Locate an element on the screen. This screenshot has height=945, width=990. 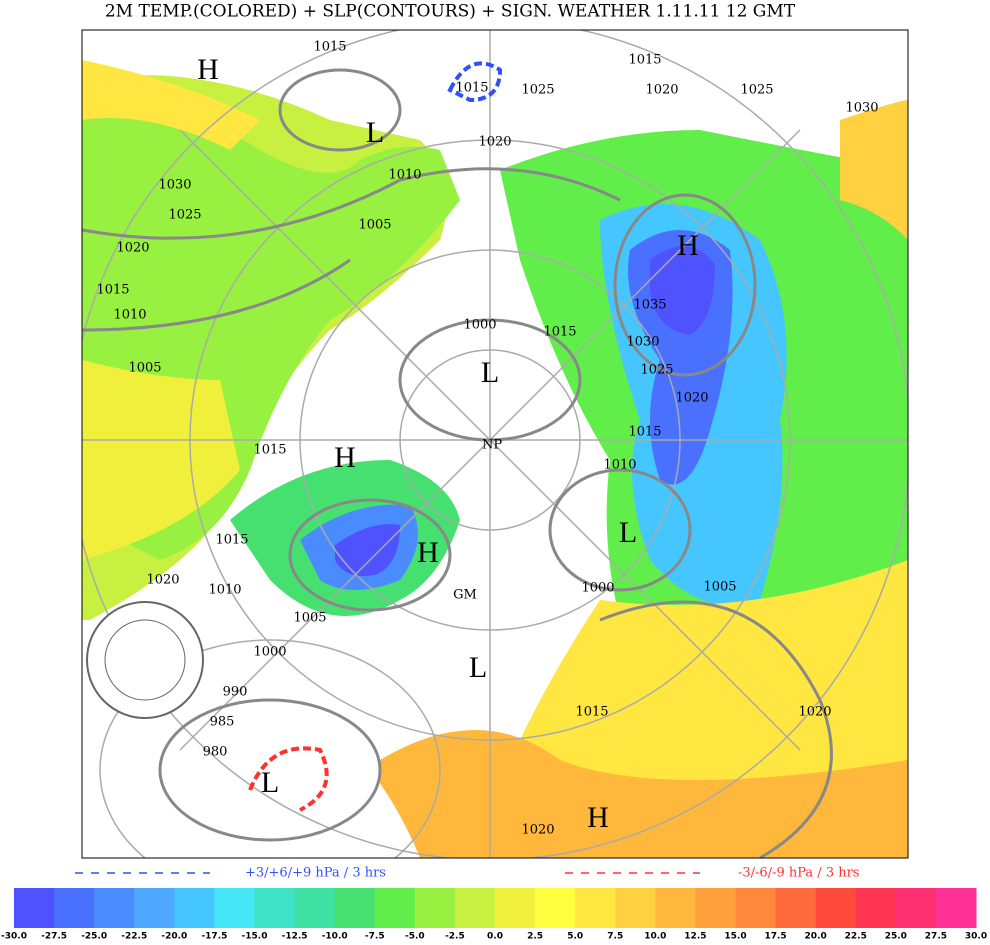
colorbar-label: -30.0 is located at coordinates (14, 937).